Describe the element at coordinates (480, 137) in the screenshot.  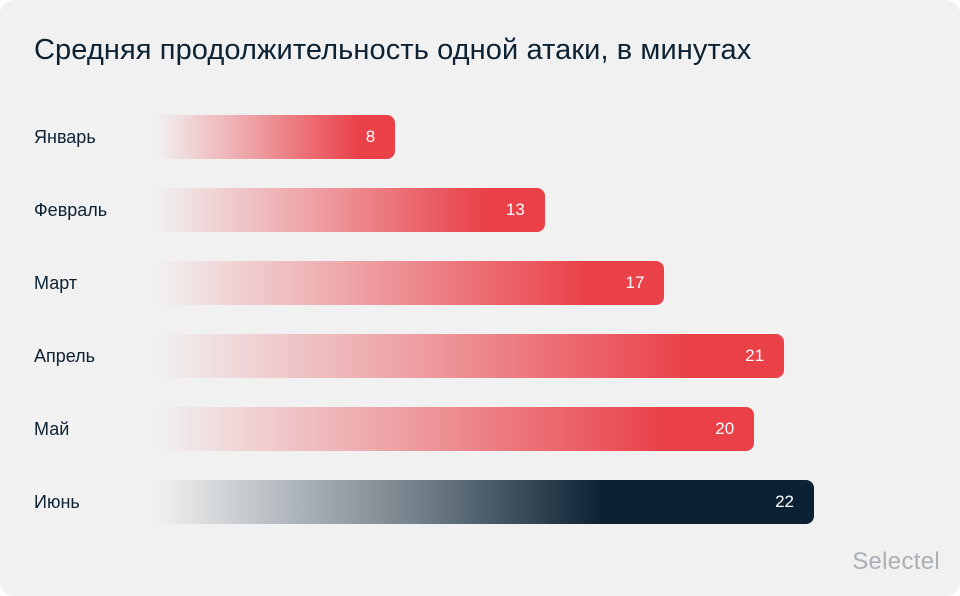
I see `bar-row: Январь 8` at that location.